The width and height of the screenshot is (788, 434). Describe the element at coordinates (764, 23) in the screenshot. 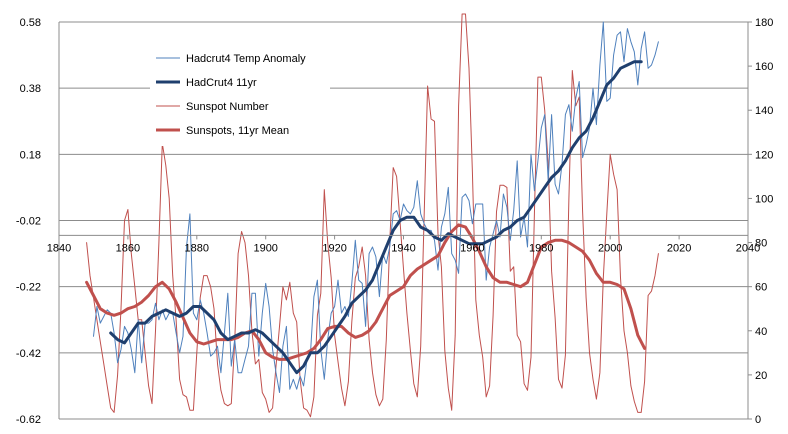

I see `y-right-tick-label: 180` at that location.